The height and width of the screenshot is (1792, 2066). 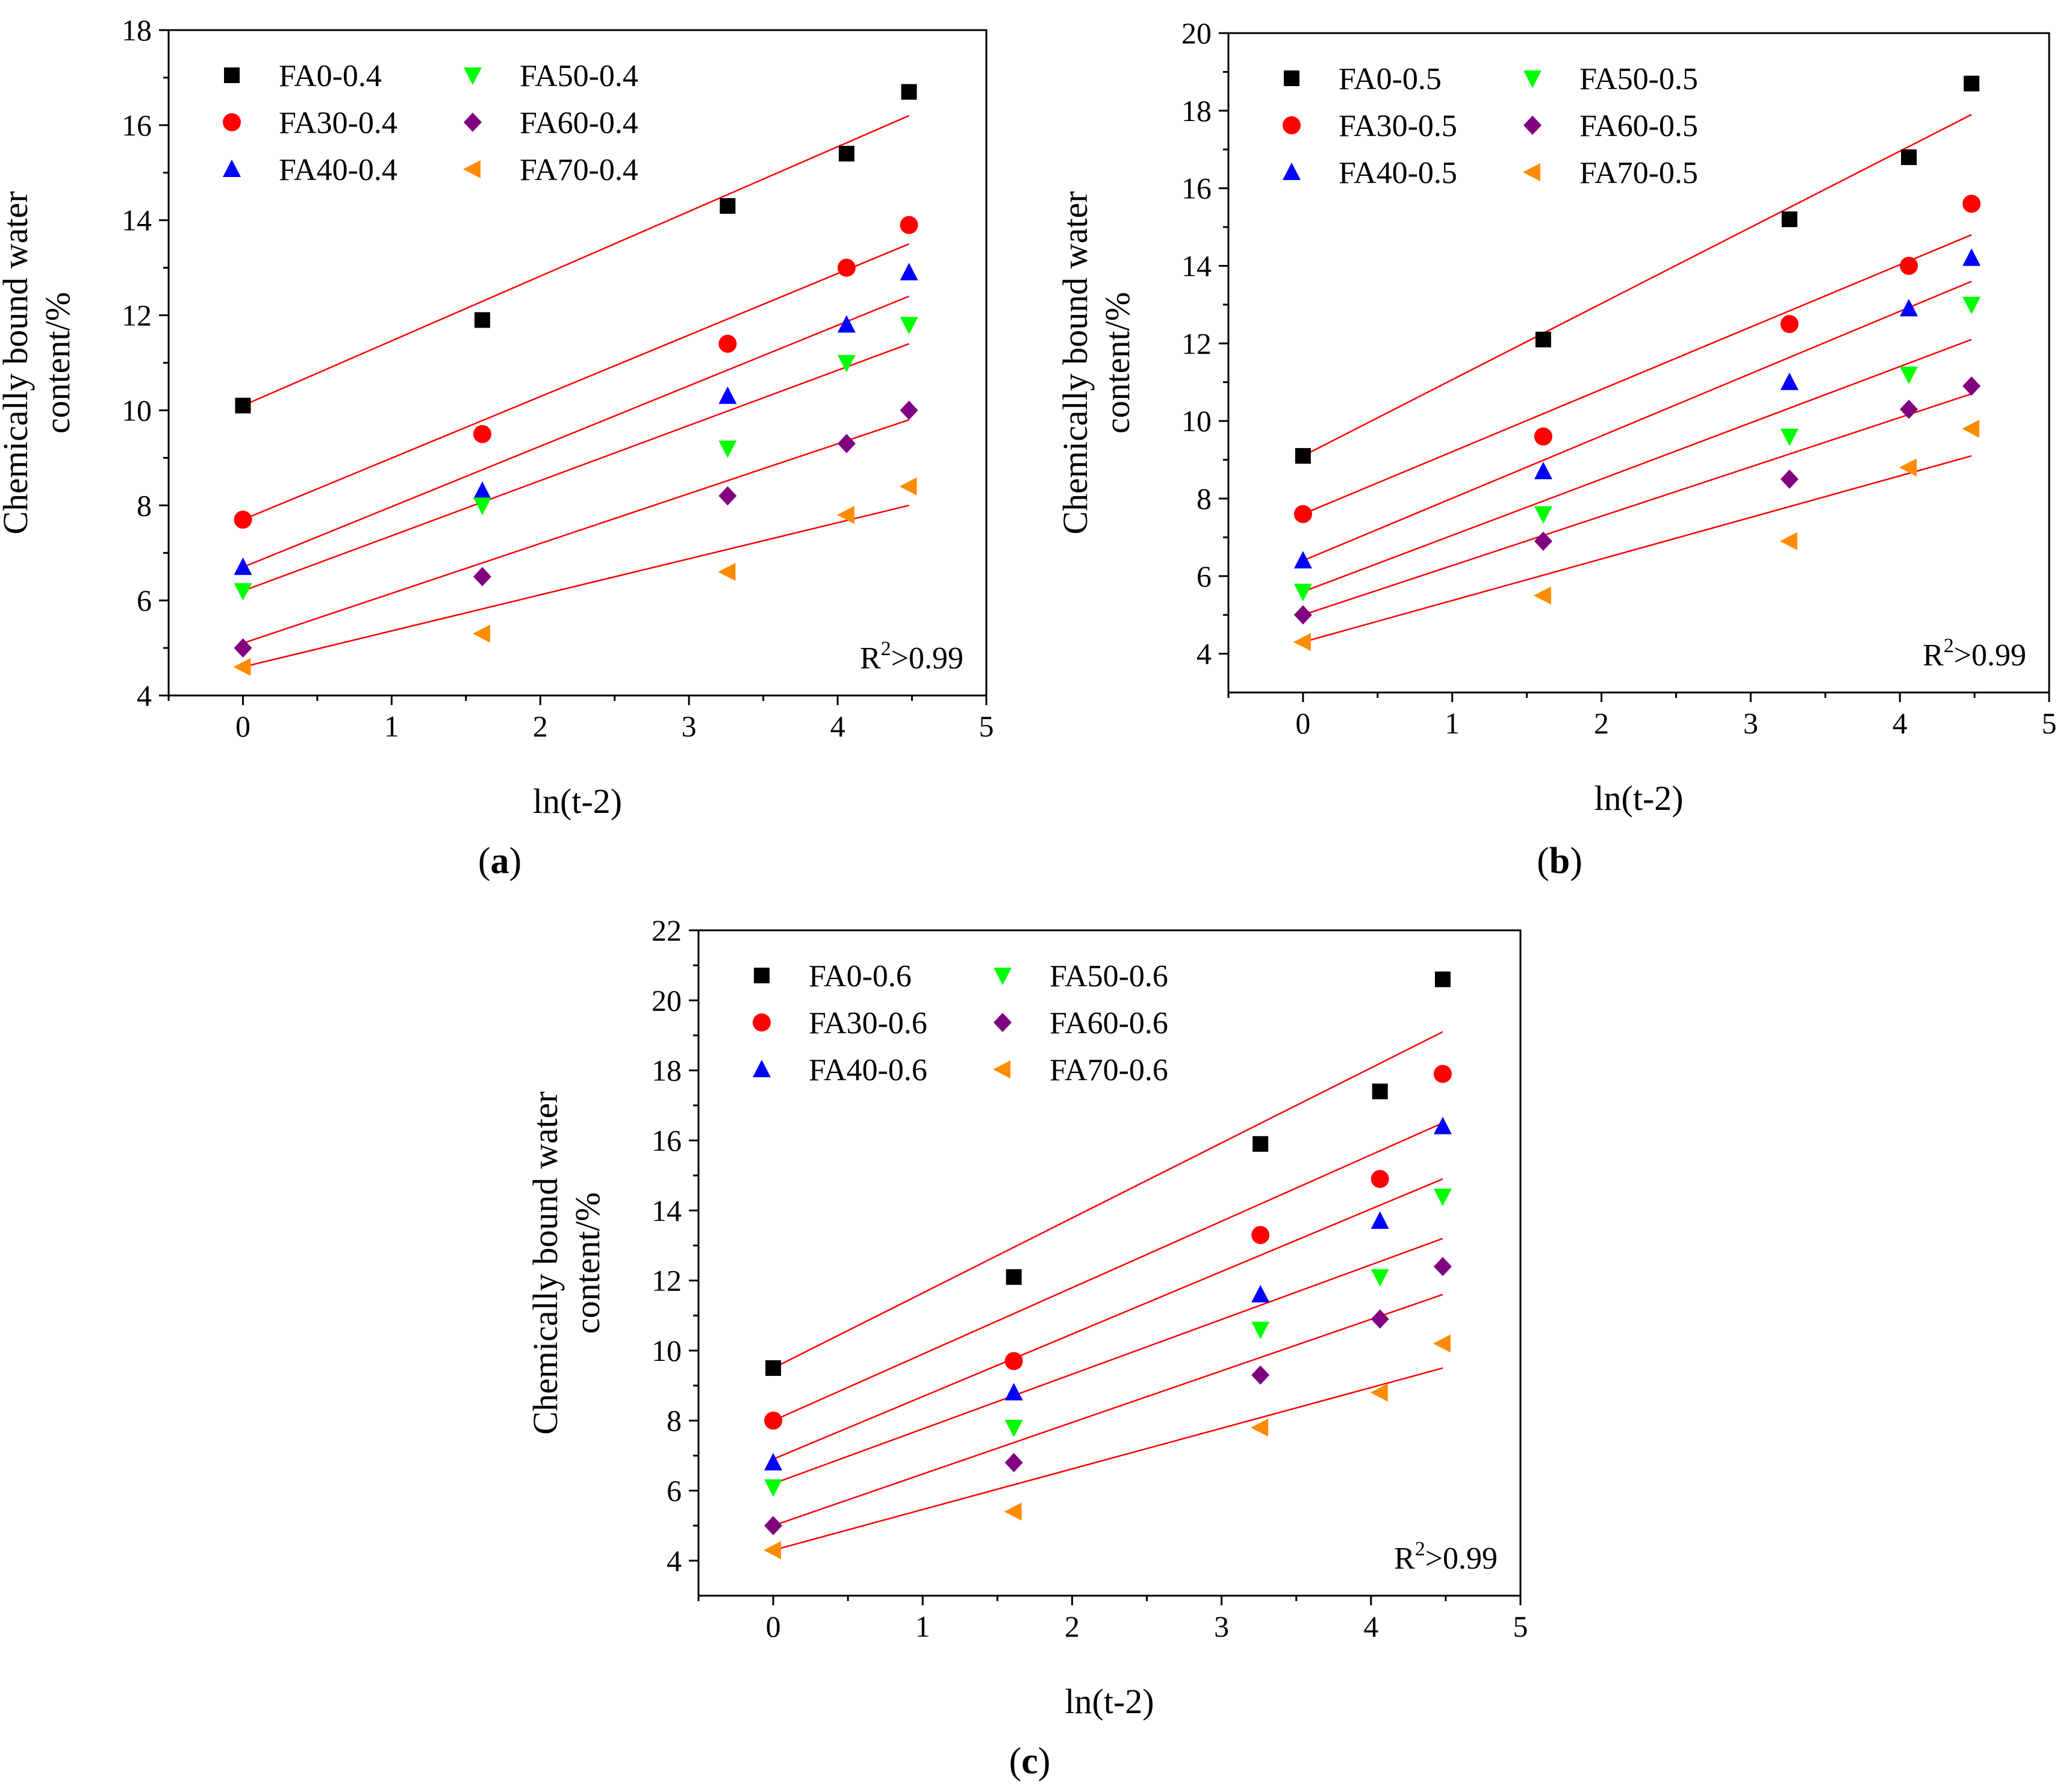 What do you see at coordinates (577, 801) in the screenshot?
I see `x-axis-label: ln(t-2)` at bounding box center [577, 801].